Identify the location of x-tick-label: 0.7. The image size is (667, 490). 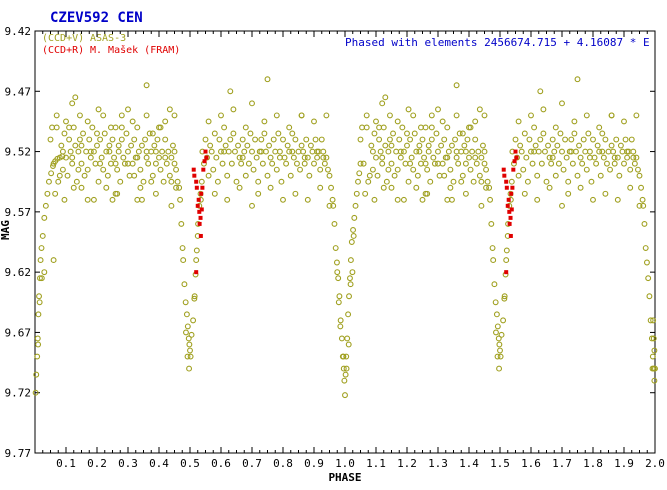
(252, 463).